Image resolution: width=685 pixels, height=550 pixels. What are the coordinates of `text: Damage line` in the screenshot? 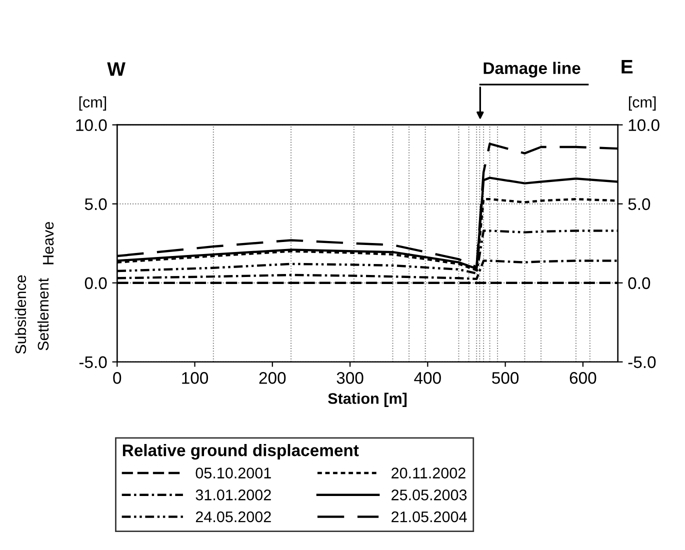 It's located at (532, 70).